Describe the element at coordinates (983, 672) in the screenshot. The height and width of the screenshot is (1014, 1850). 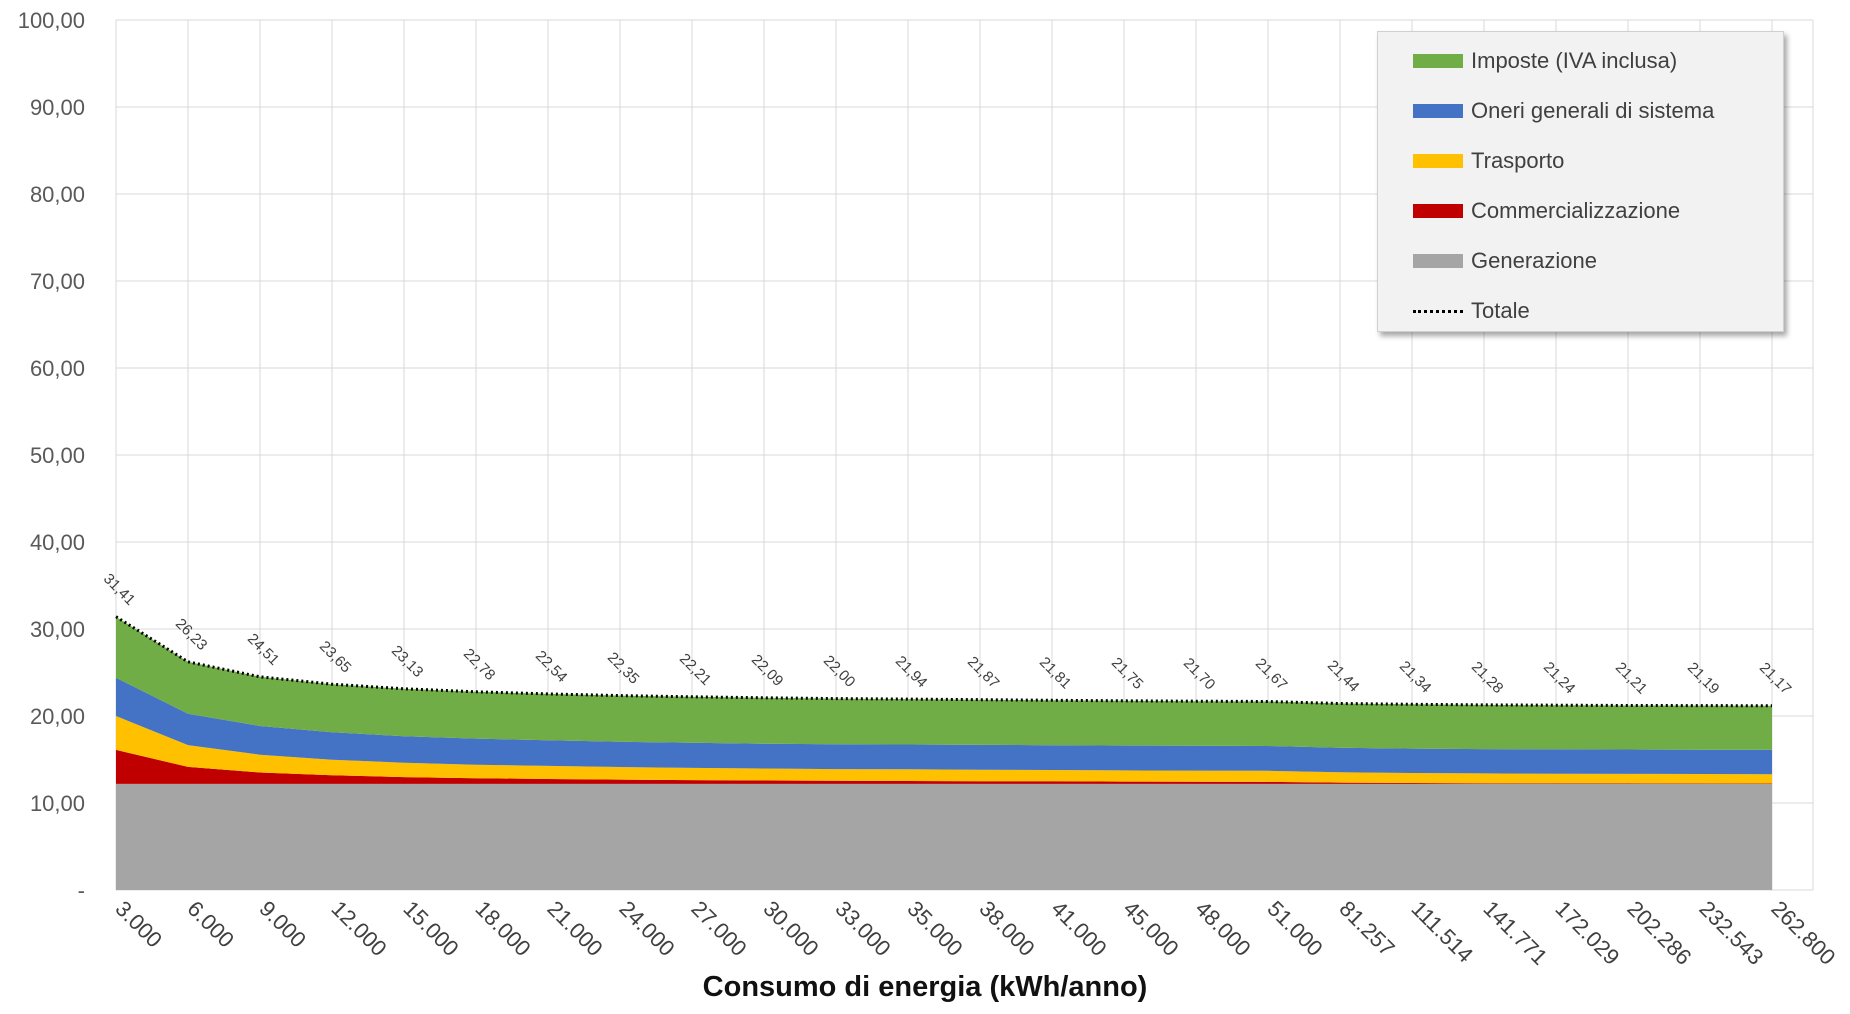
I see `total-data-label: 21,87` at that location.